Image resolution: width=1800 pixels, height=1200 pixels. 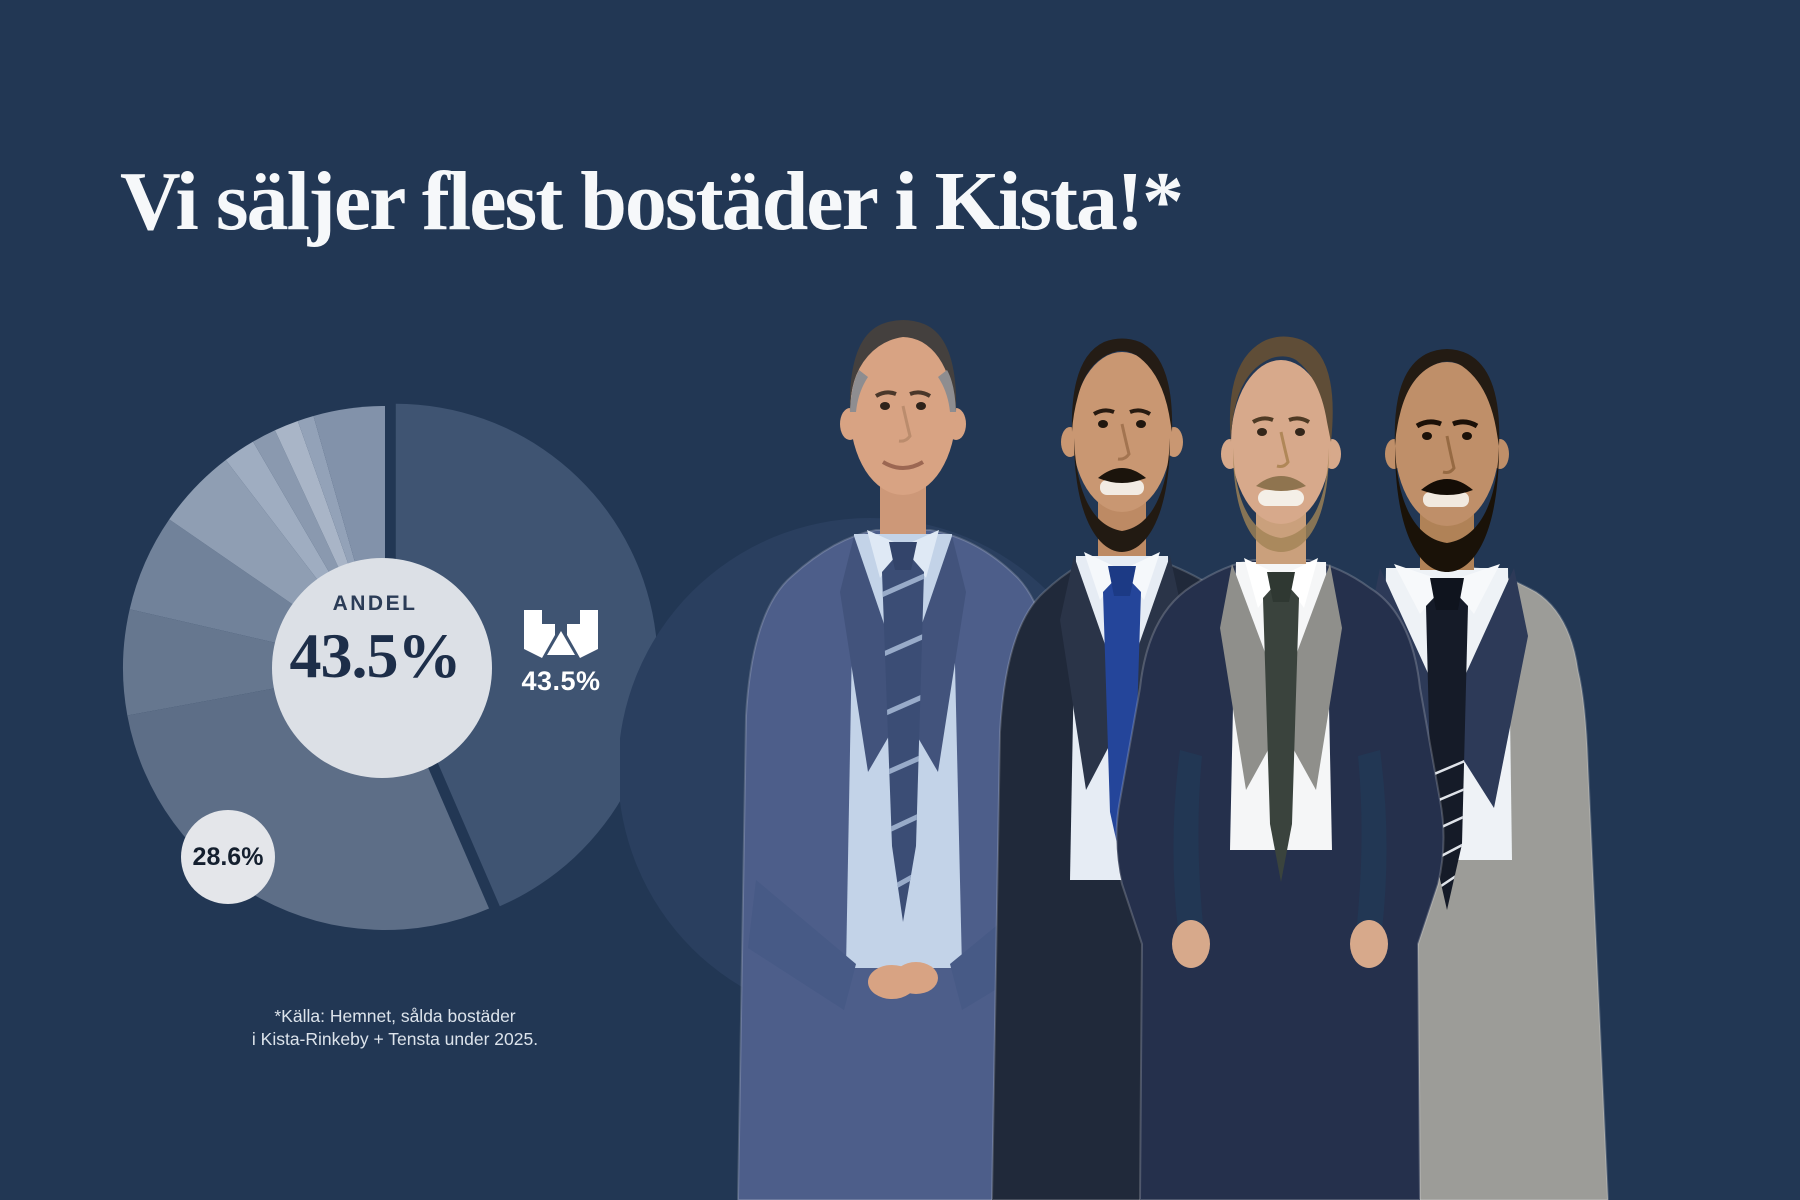 I want to click on pie-center-label: ANDEL 43.5%, so click(x=375, y=640).